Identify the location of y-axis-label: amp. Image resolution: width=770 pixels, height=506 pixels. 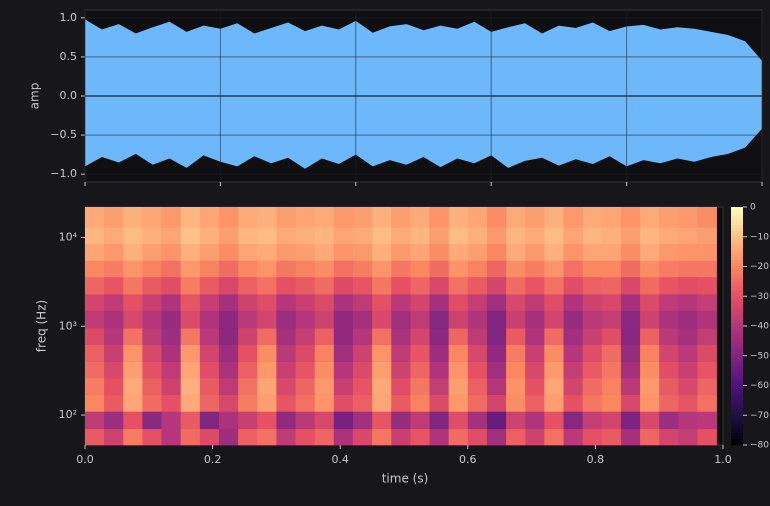
(35, 96).